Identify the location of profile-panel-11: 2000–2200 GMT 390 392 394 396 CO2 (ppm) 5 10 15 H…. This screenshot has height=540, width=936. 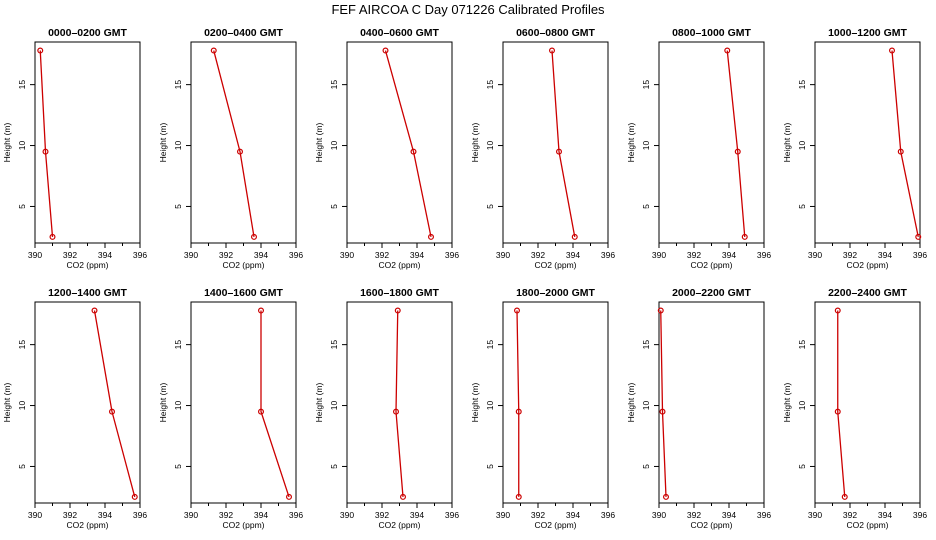
(698, 408).